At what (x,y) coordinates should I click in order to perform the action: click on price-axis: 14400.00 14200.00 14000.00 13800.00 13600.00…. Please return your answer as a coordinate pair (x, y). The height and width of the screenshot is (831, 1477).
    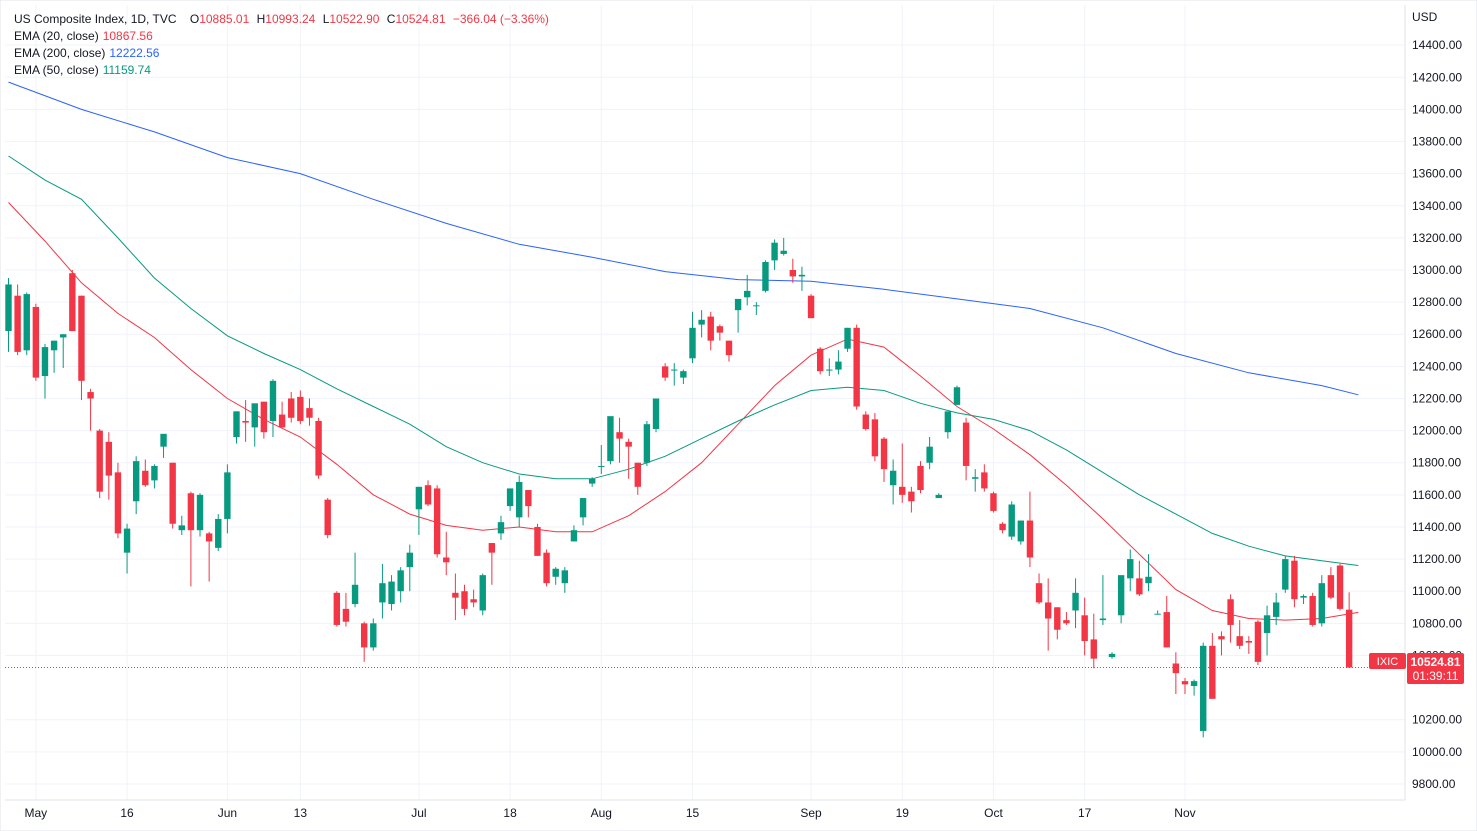
    Looking at the image, I should click on (1437, 414).